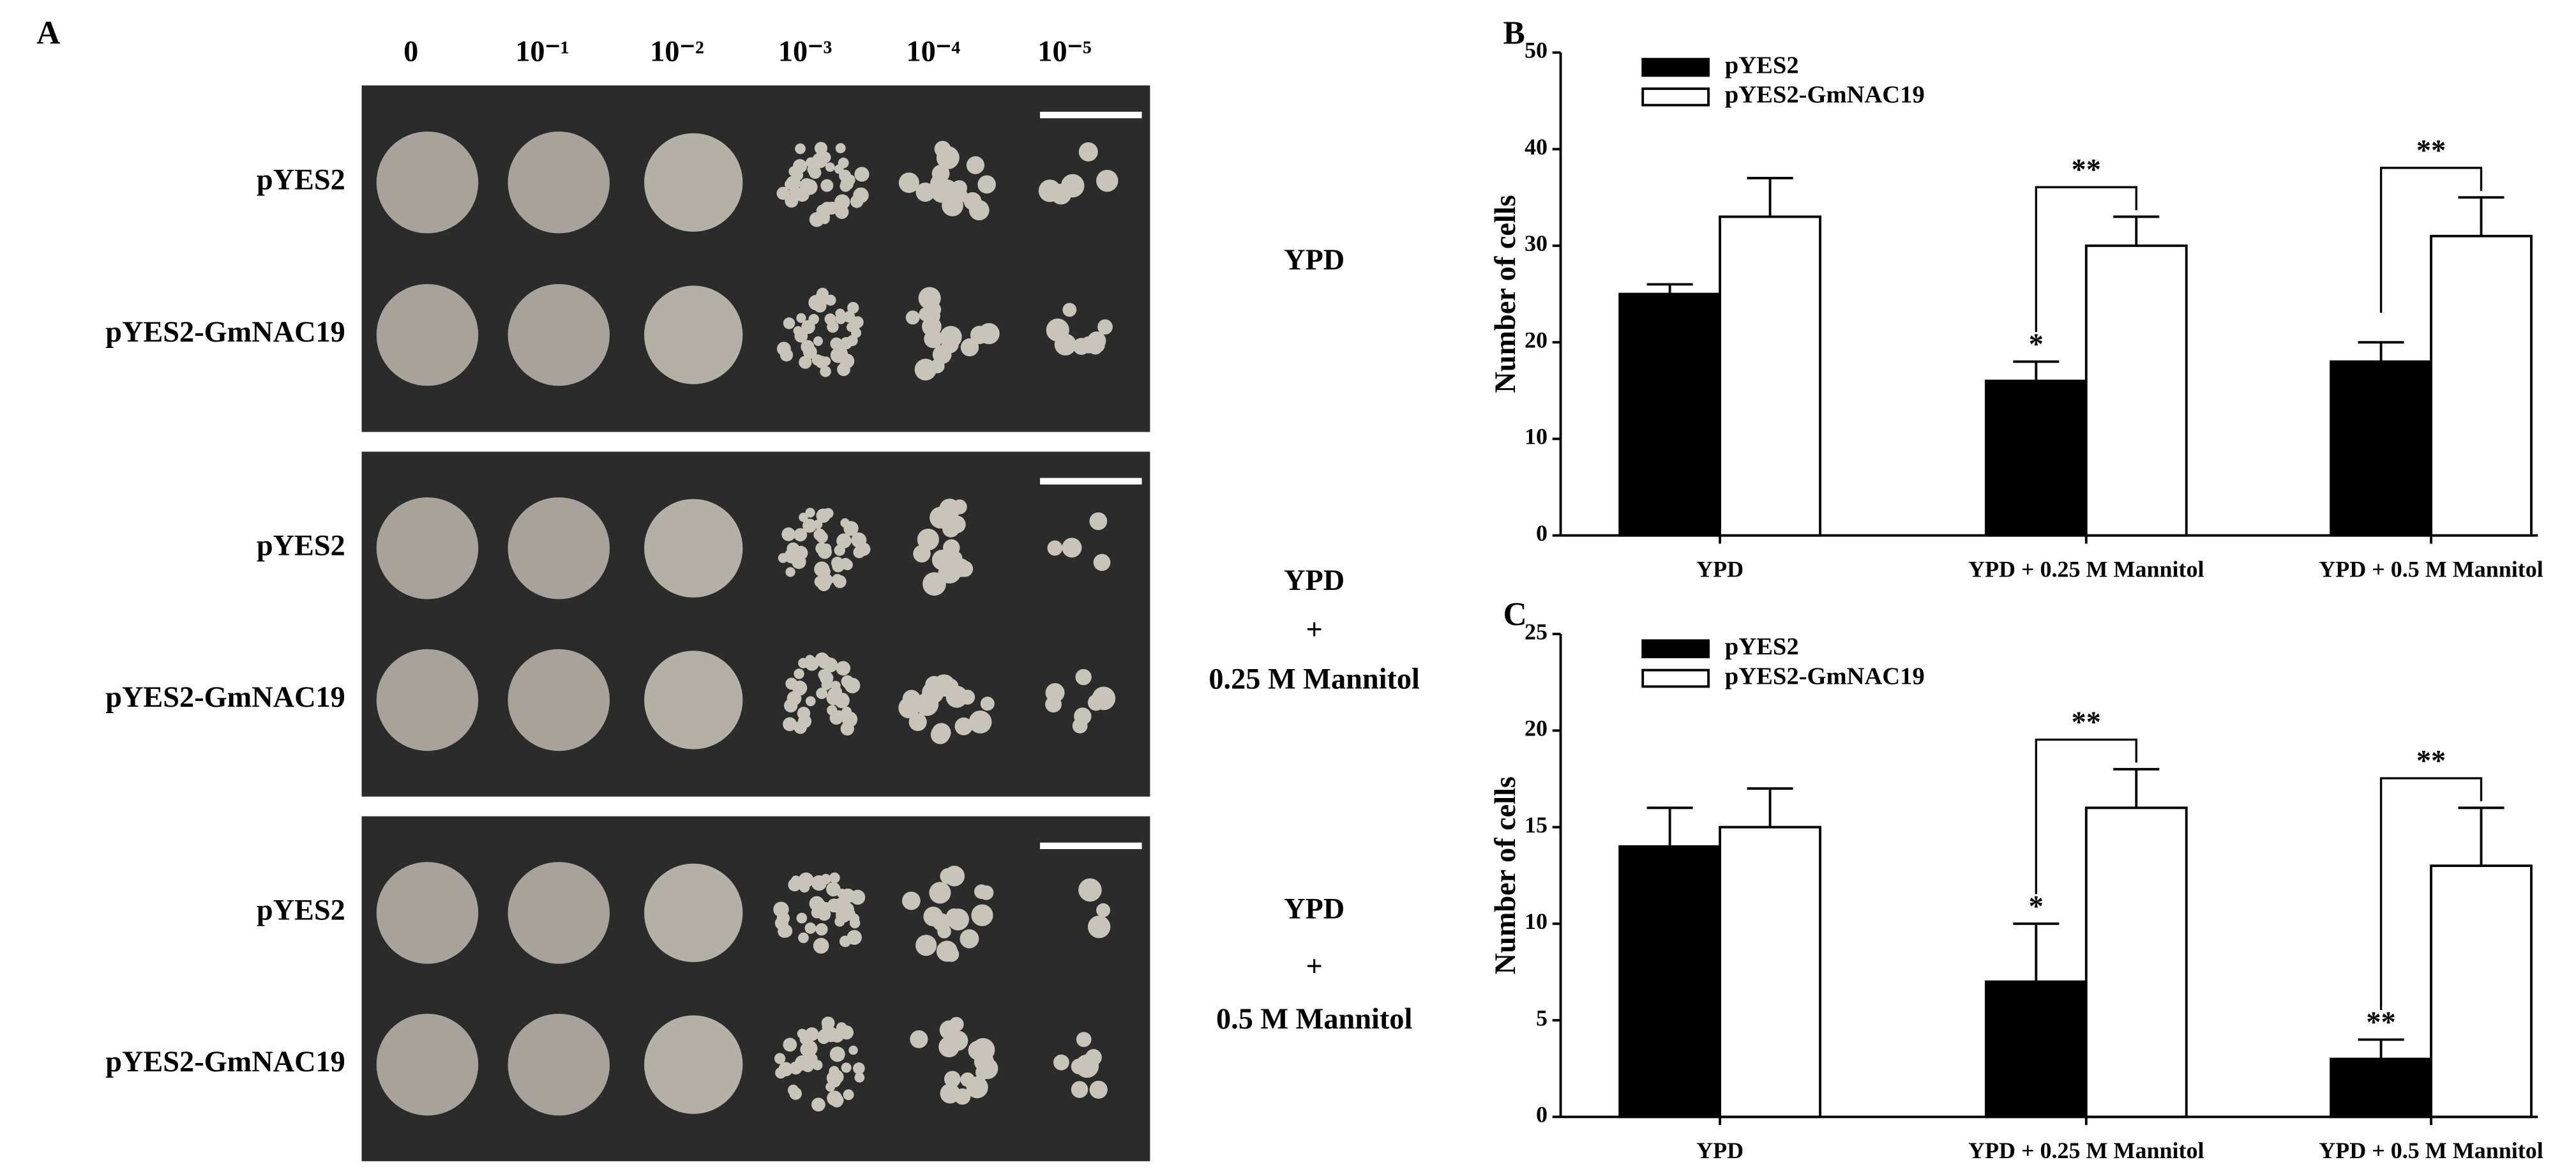 The width and height of the screenshot is (2576, 1176). Describe the element at coordinates (1762, 646) in the screenshot. I see `legend-label: pYES2` at that location.